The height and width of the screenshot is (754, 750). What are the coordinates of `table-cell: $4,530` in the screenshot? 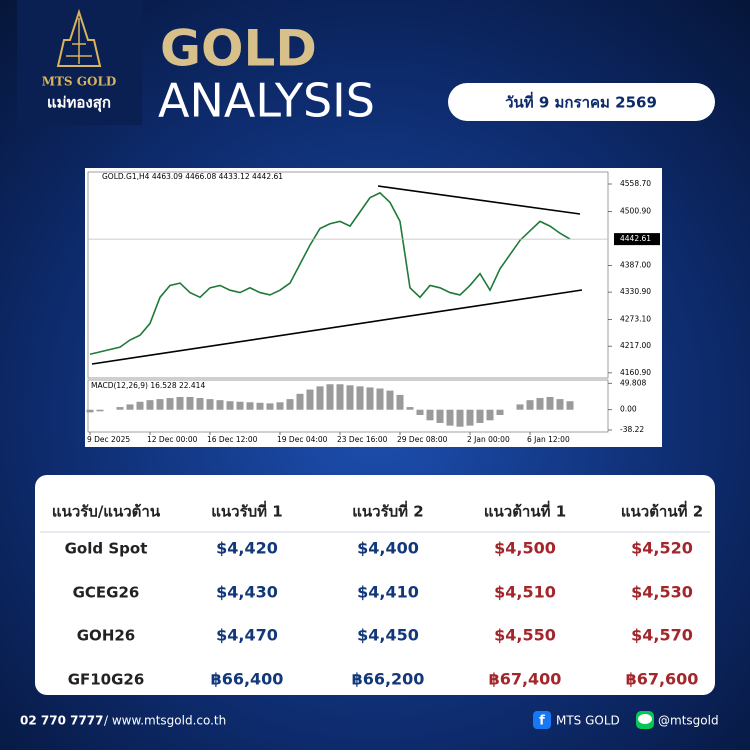 It's located at (662, 592).